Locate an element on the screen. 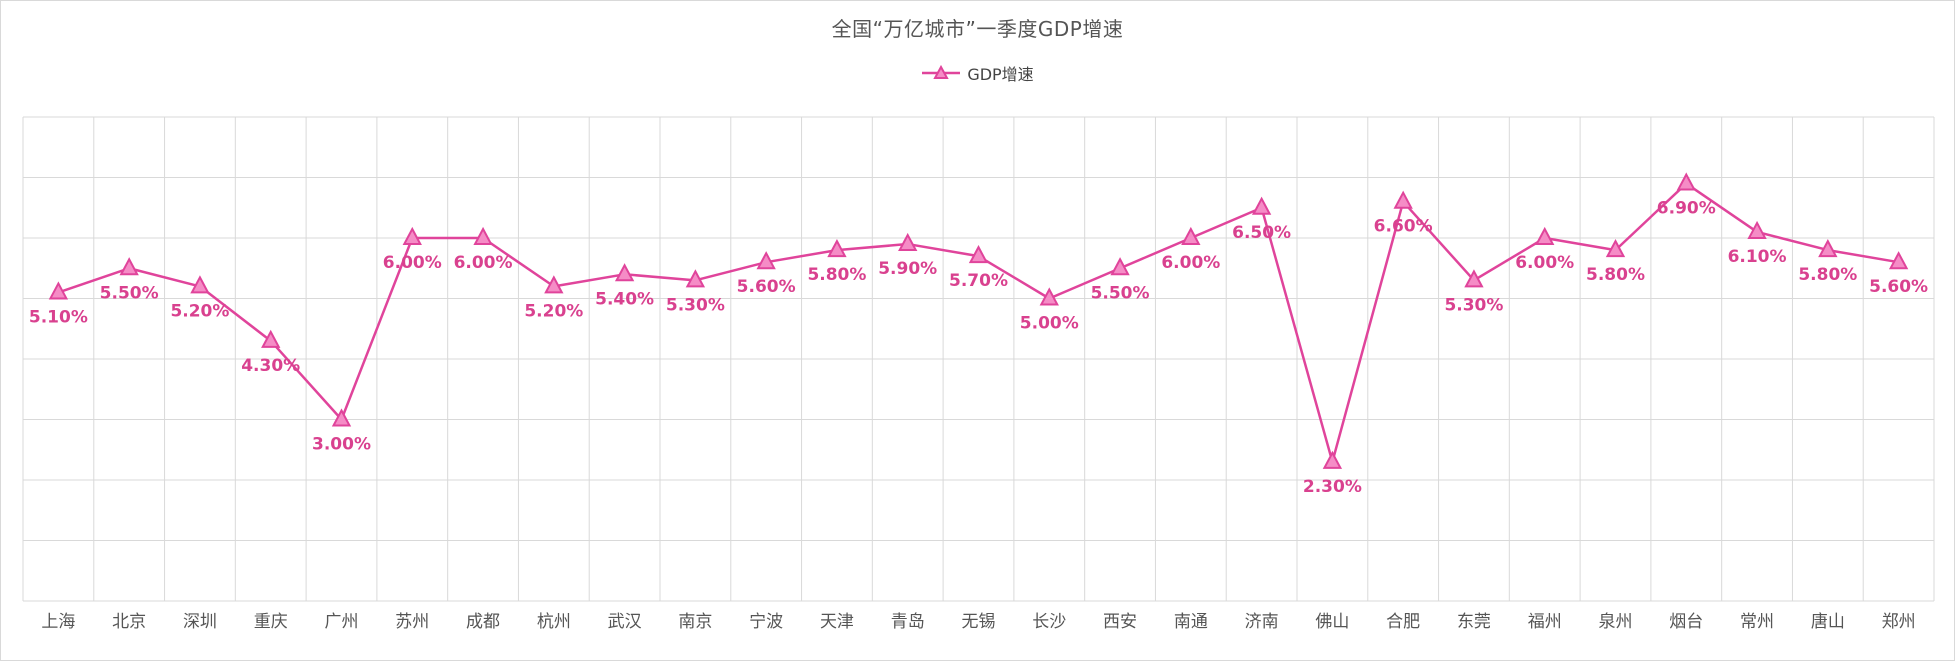 This screenshot has height=662, width=1955. x-tick-label: 重庆 is located at coordinates (271, 622).